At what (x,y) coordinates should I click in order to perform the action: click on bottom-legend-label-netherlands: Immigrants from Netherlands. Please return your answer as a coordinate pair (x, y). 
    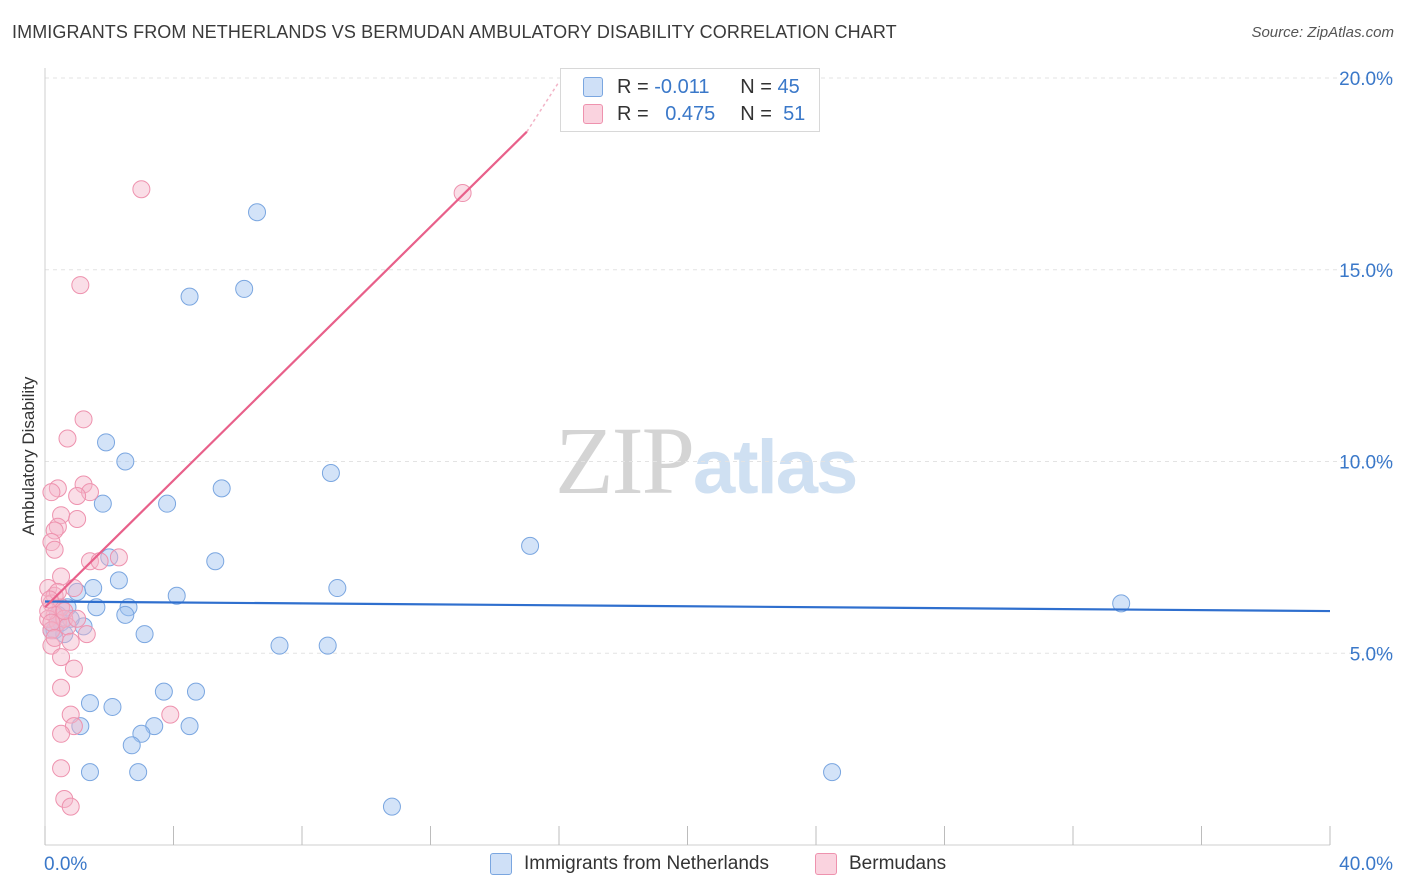
    Looking at the image, I should click on (646, 863).